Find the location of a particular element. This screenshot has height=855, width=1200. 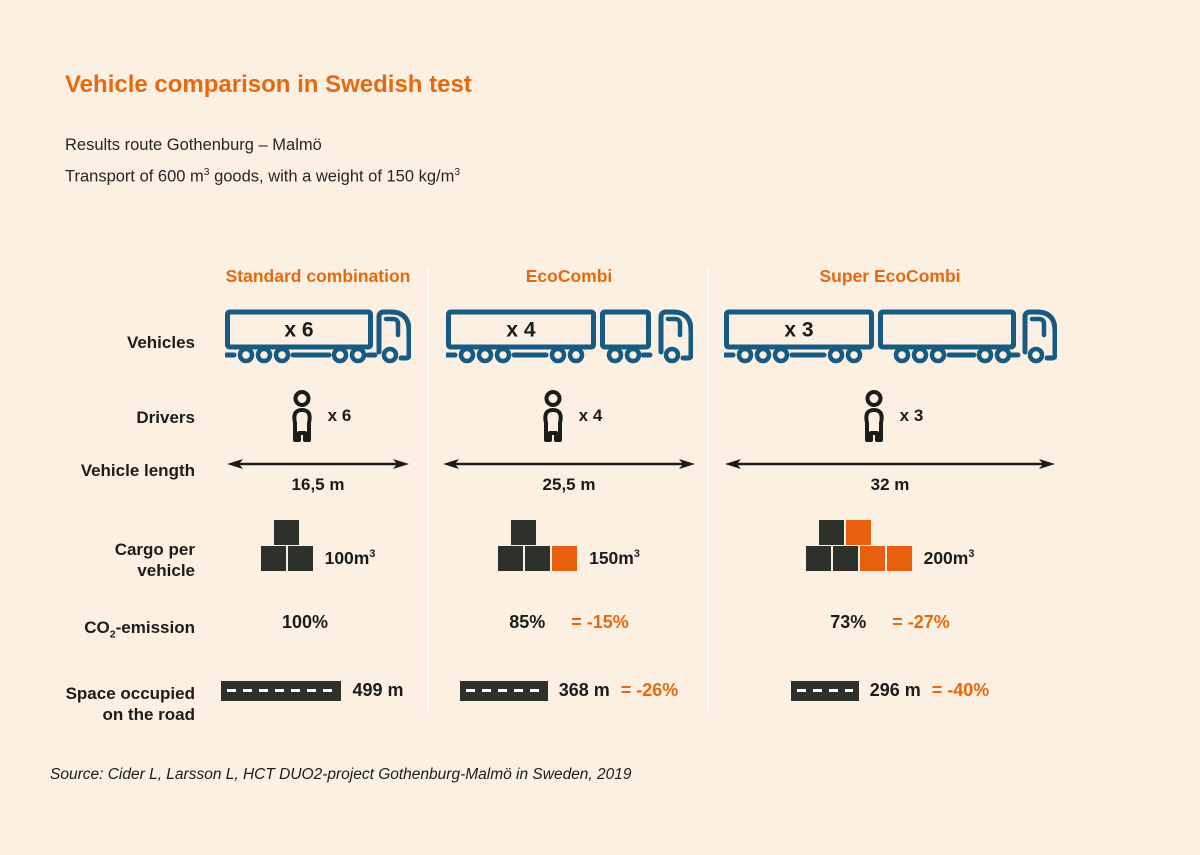

cargo-cell: 200m3 is located at coordinates (890, 545).